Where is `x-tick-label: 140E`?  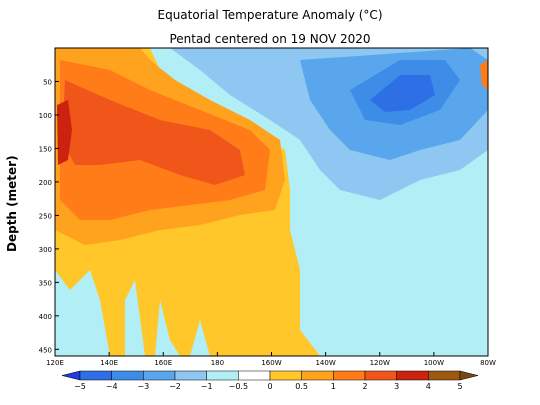
x-tick-label: 140E is located at coordinates (109, 363).